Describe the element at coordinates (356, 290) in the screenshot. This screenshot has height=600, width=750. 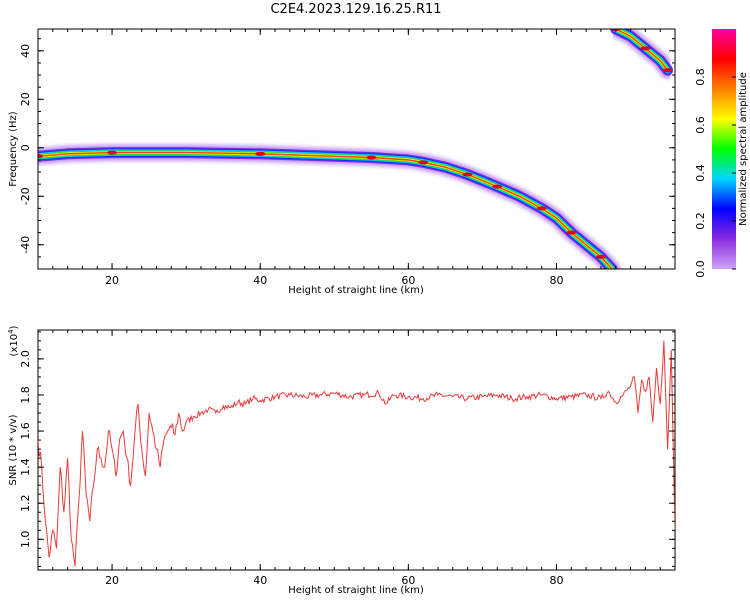
I see `spectrogram-x-axis-label: Height of straight line (km)` at that location.